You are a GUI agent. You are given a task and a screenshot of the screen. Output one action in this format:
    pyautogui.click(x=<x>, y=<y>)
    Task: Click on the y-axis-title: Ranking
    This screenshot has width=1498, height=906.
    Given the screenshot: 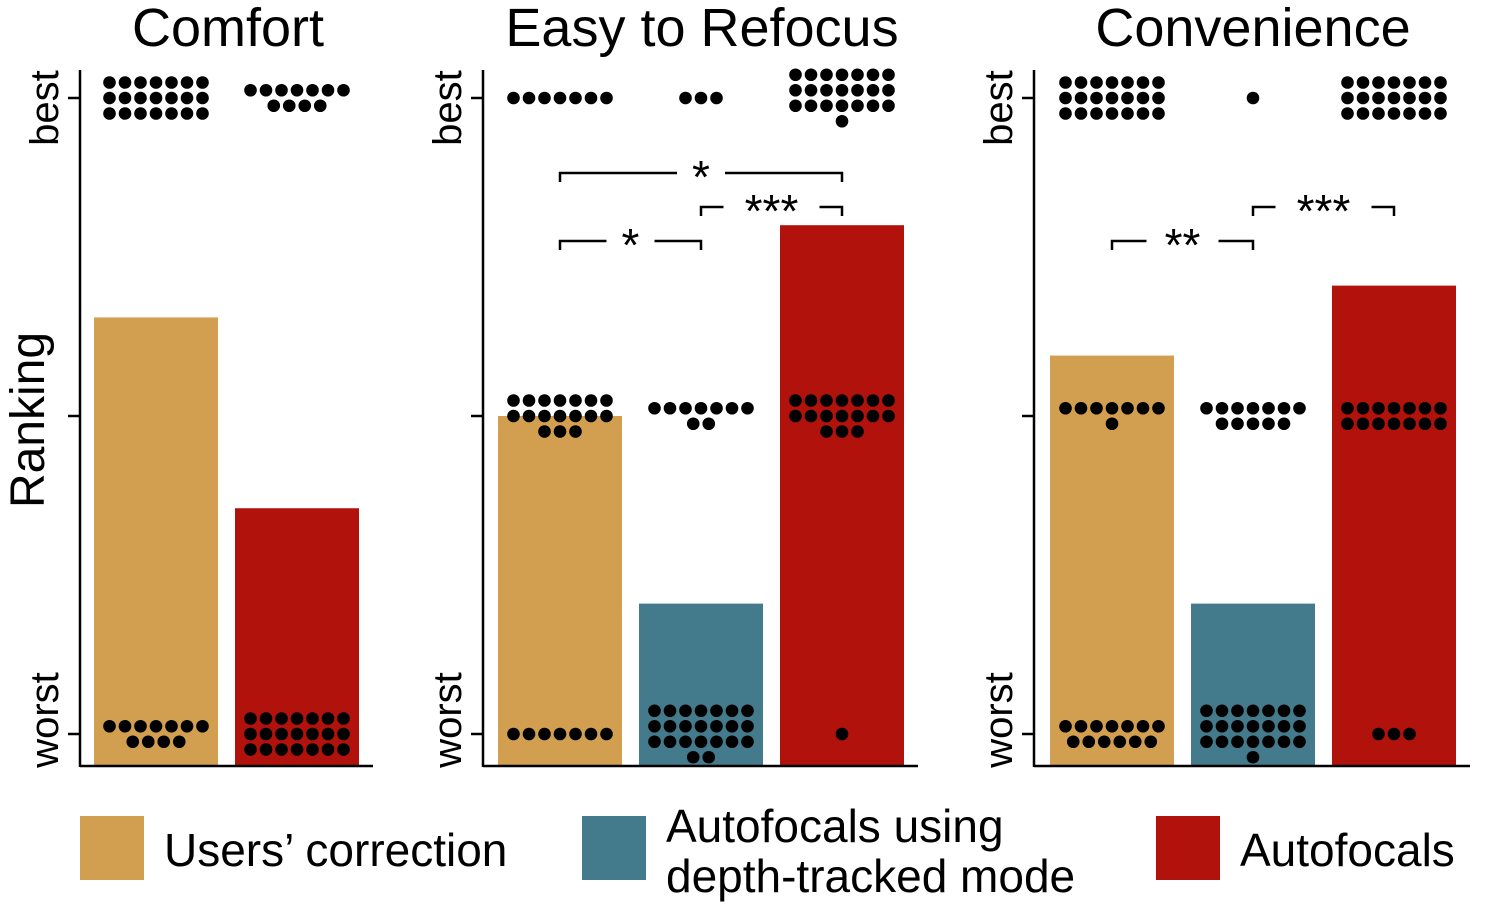 What is the action you would take?
    pyautogui.click(x=28, y=420)
    